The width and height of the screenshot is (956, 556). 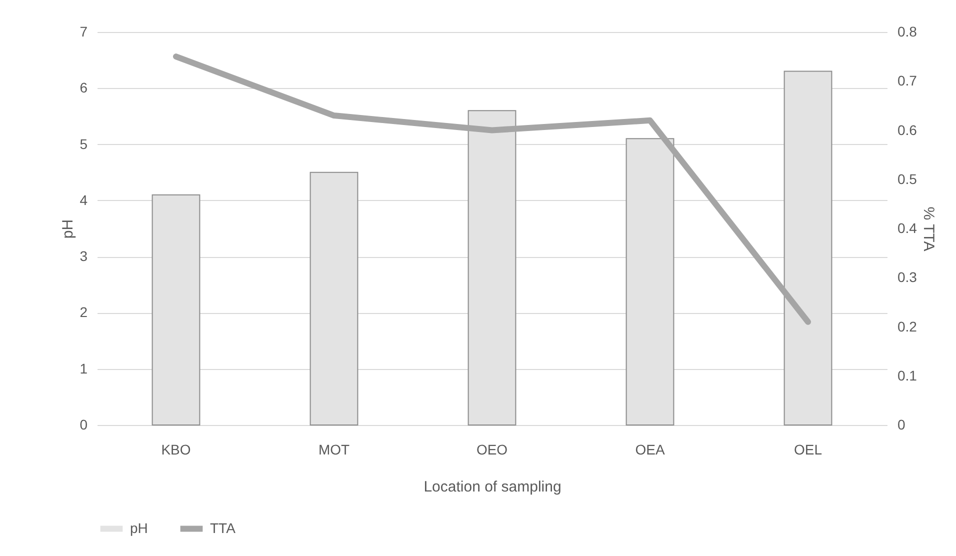 What do you see at coordinates (908, 326) in the screenshot?
I see `y2-tick-label: 0.2` at bounding box center [908, 326].